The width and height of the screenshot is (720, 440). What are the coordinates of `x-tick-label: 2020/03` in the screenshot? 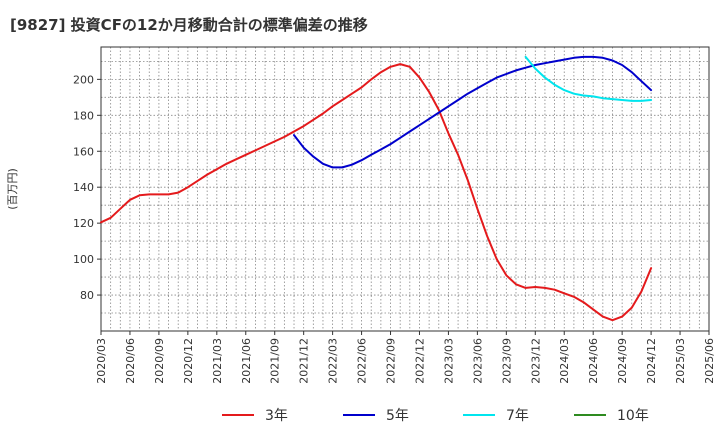 It's located at (101, 361).